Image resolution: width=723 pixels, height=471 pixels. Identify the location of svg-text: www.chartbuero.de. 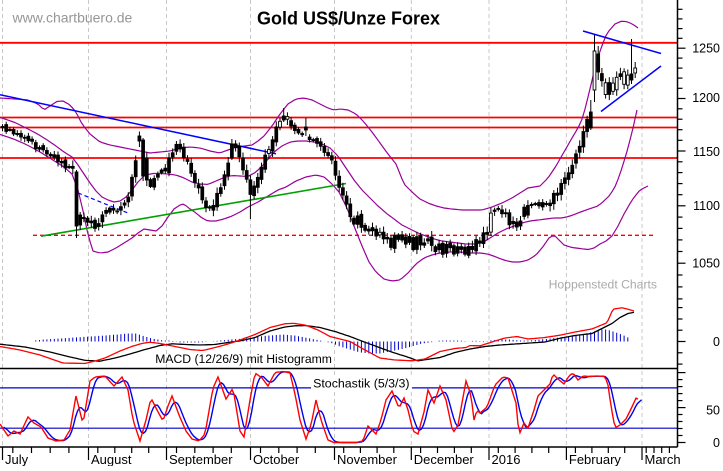
(72, 17).